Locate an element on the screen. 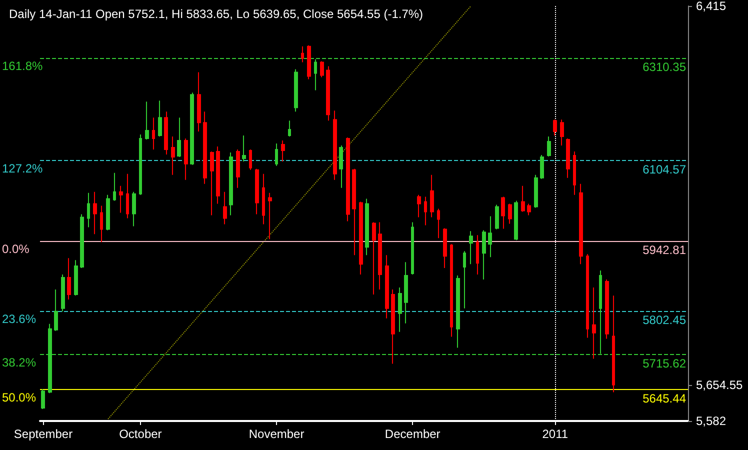 The width and height of the screenshot is (748, 450). annotation: 127.2% is located at coordinates (23, 169).